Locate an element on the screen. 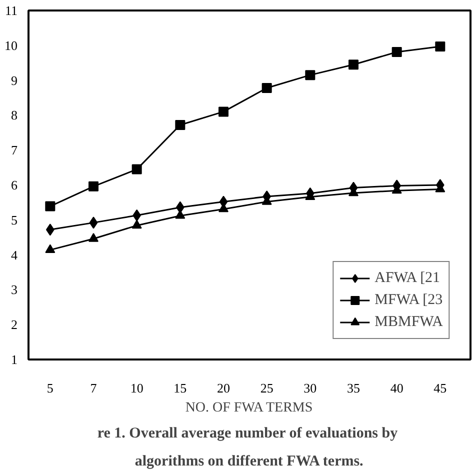 This screenshot has height=474, width=474. x-tick-label: 40 is located at coordinates (397, 388).